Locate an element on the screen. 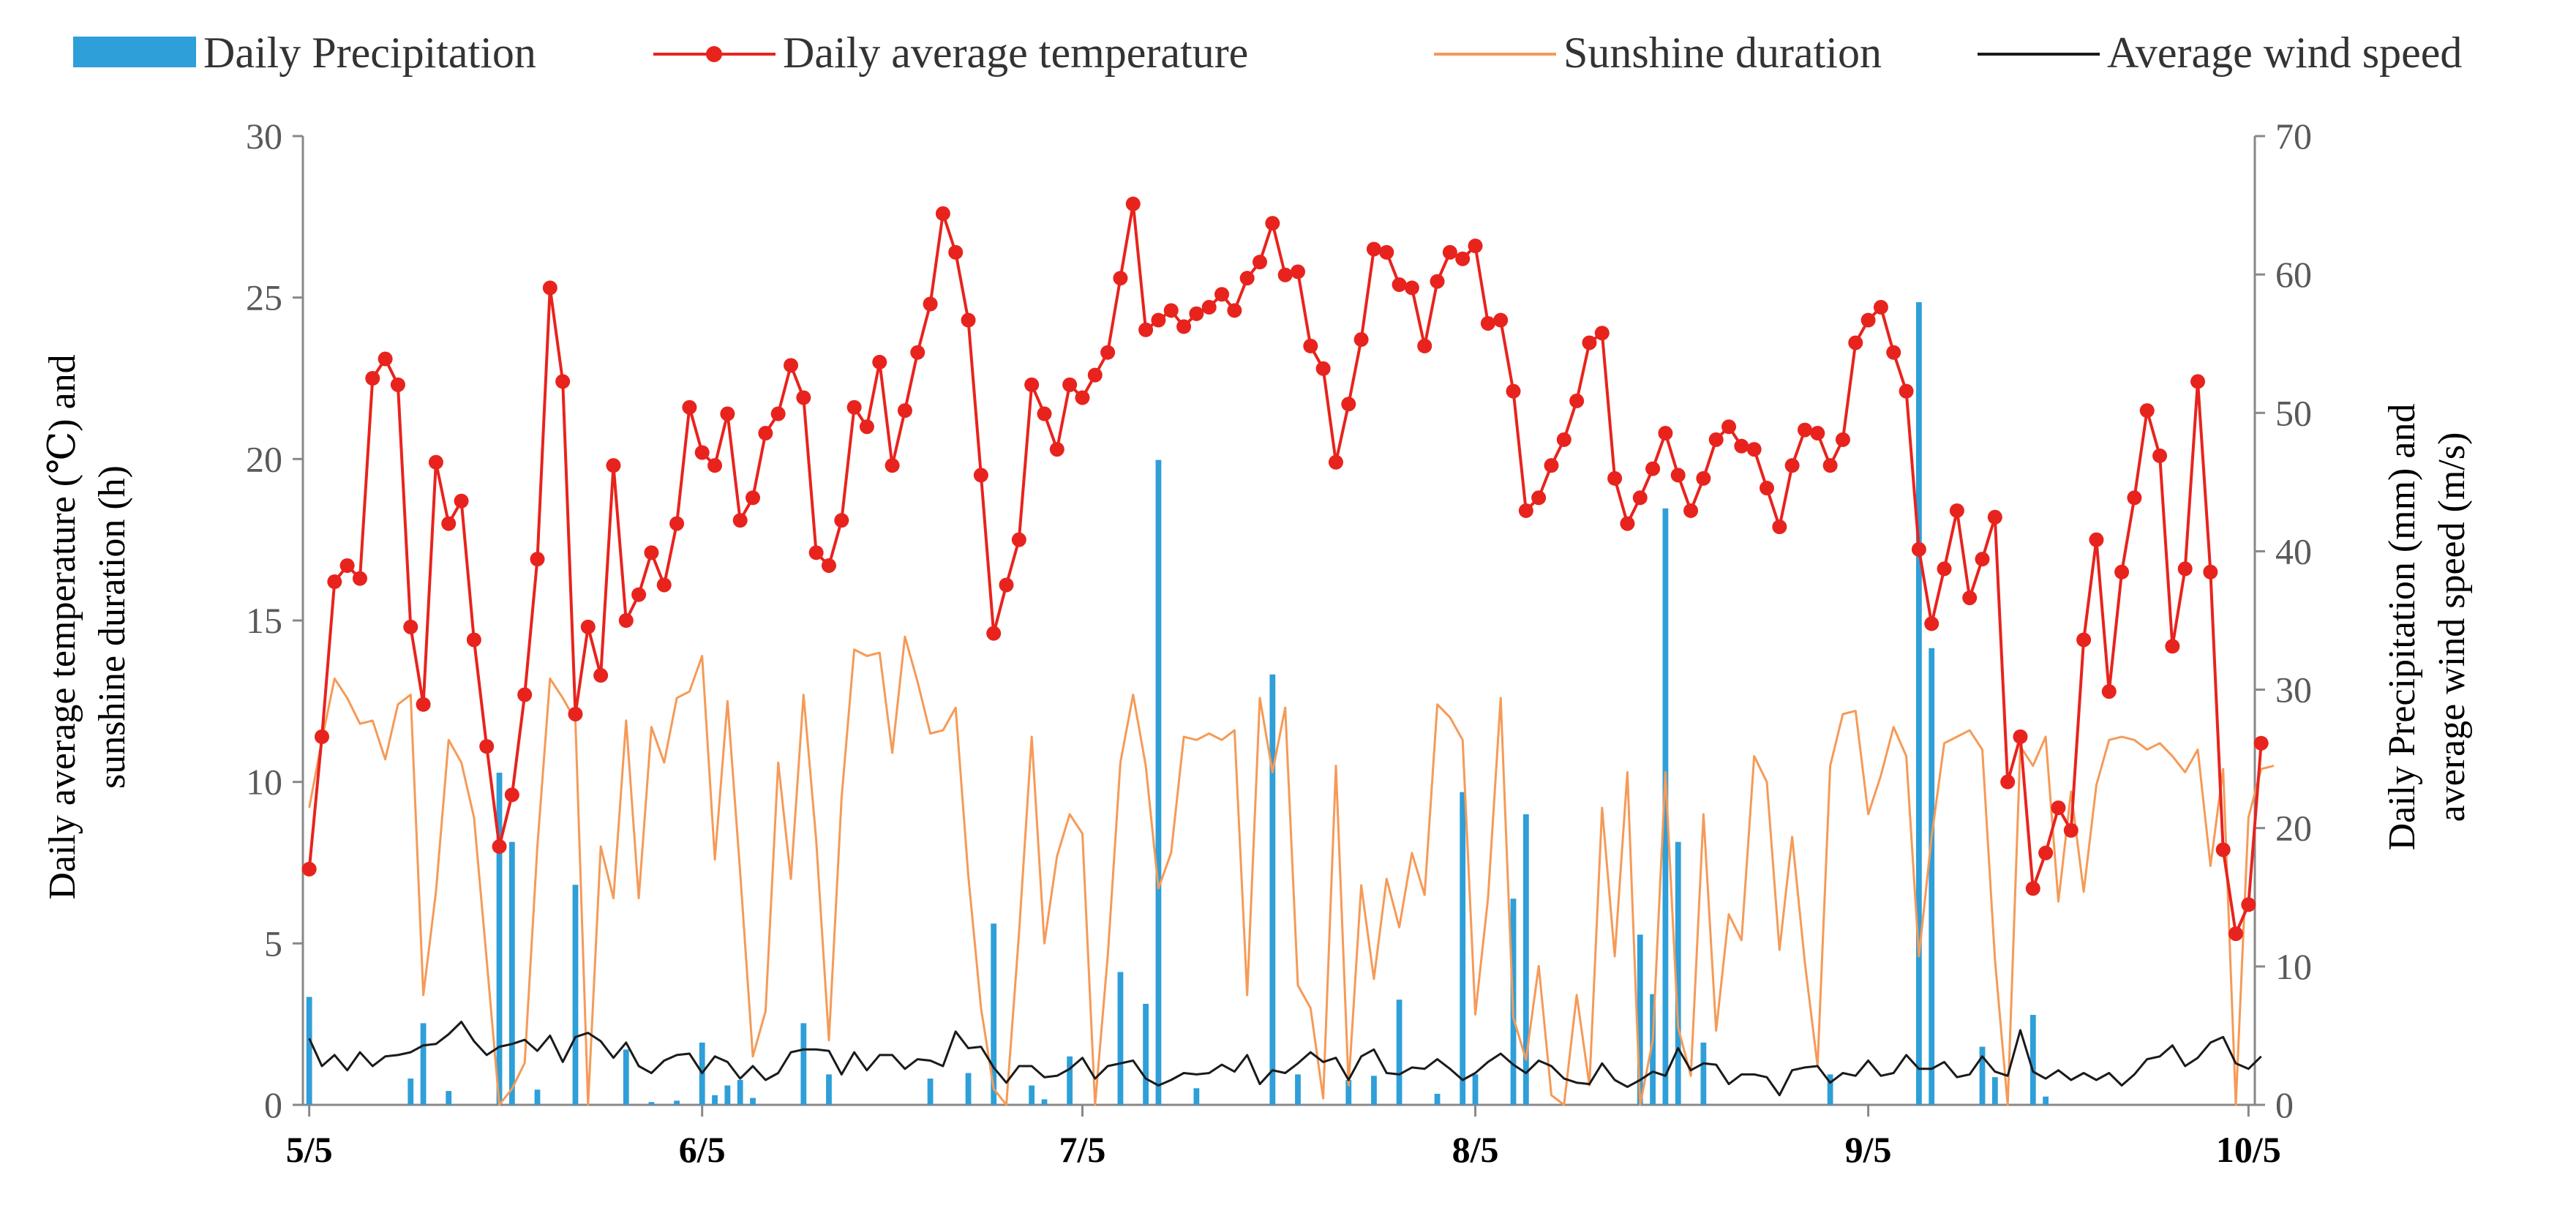 This screenshot has height=1219, width=2576. y-left-ticks: 0 5 10 15 20 25 30 is located at coordinates (274, 620).